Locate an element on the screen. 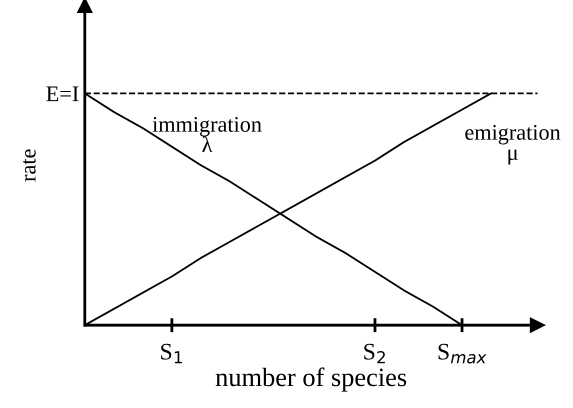  y-axis-title: rate is located at coordinates (29, 165).